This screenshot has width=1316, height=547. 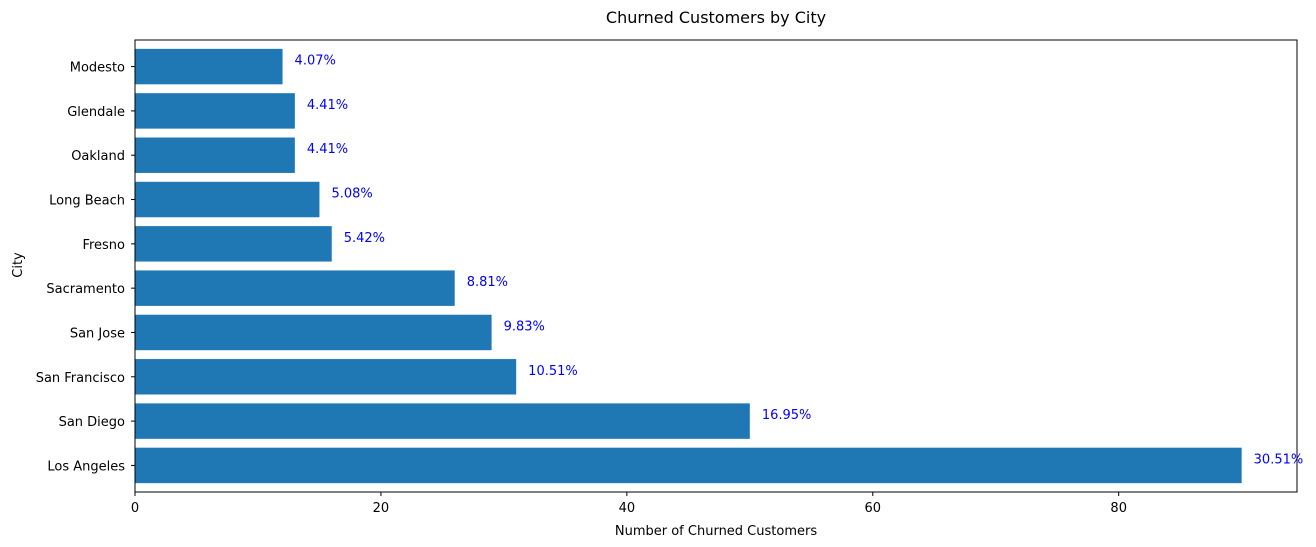 What do you see at coordinates (97, 68) in the screenshot?
I see `y-tick-label-modesto: Modesto` at bounding box center [97, 68].